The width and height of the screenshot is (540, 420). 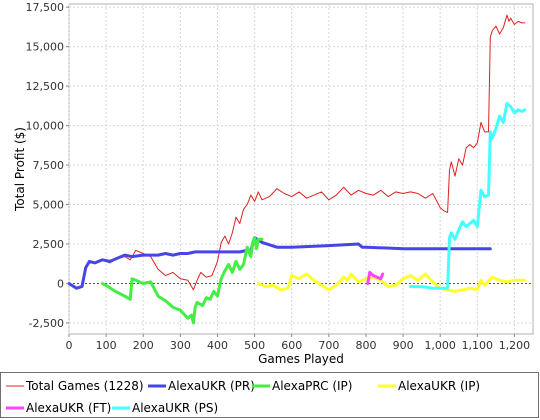 What do you see at coordinates (328, 345) in the screenshot?
I see `x-tick-label: 700` at bounding box center [328, 345].